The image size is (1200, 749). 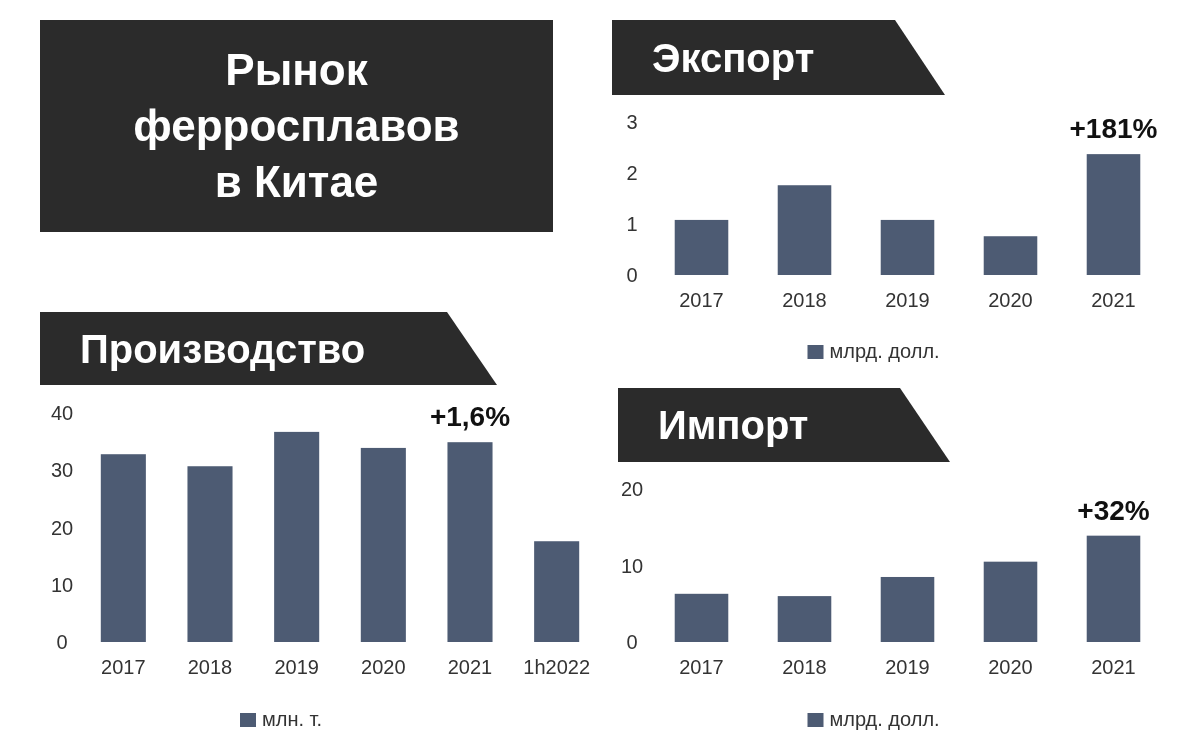 I want to click on y-tick-label: 30, so click(x=62, y=470).